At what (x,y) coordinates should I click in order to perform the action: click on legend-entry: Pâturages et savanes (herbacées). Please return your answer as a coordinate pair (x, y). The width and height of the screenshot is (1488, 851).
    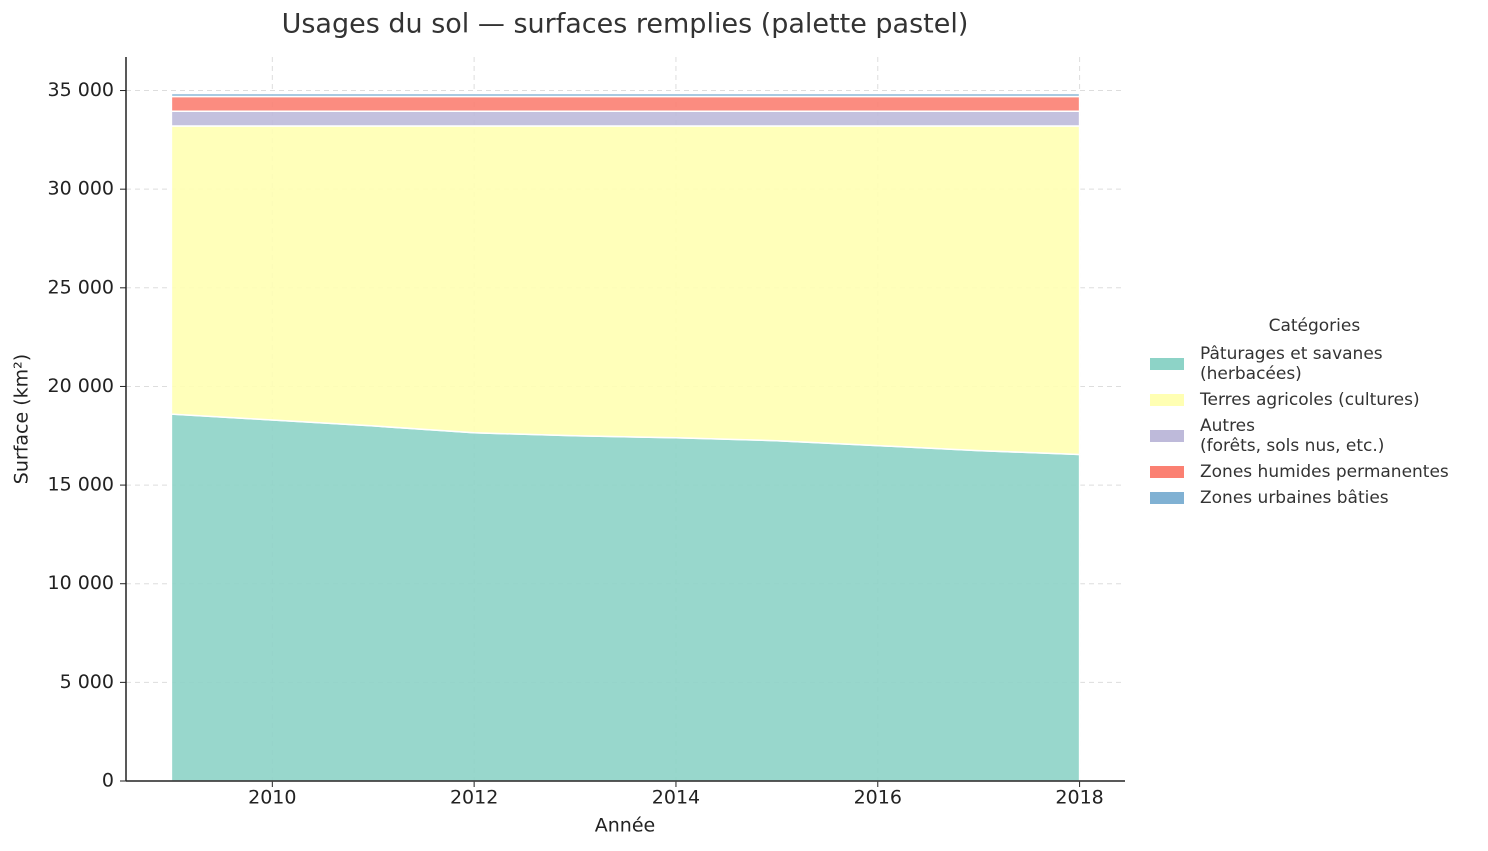
    Looking at the image, I should click on (1299, 364).